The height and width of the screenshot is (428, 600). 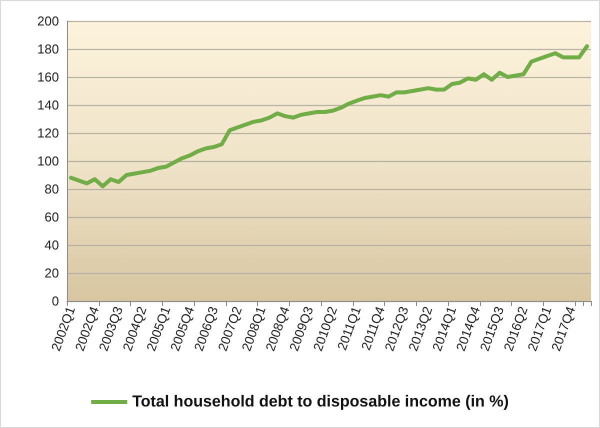 I want to click on legend-label: Total household debt to disposable income (in %), so click(x=320, y=402).